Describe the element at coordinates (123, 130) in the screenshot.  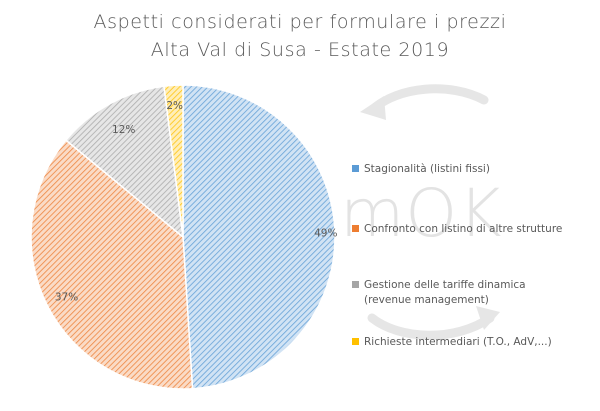
I see `data-label-gestione-delle-tariffe-dinamica-revenue-management: 12%` at that location.